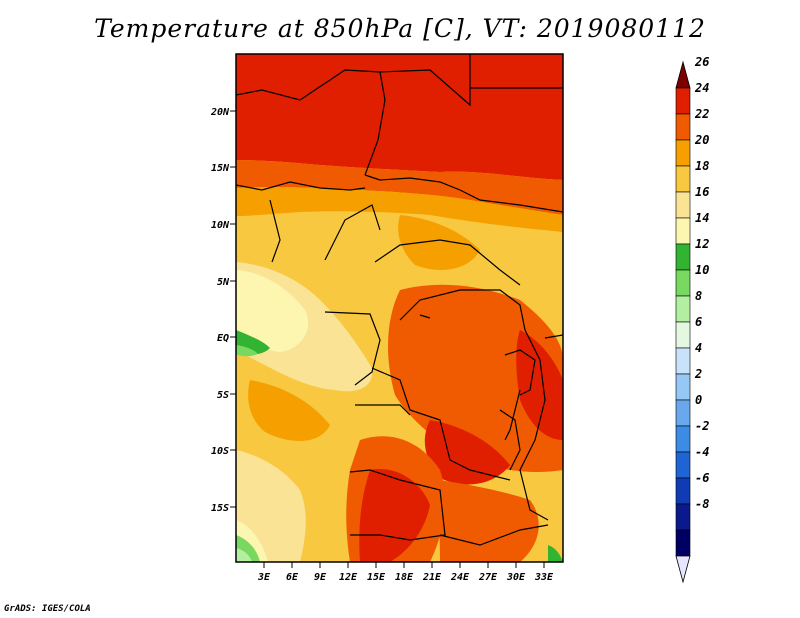 Image resolution: width=800 pixels, height=618 pixels. I want to click on colorbar-label: -2, so click(702, 426).